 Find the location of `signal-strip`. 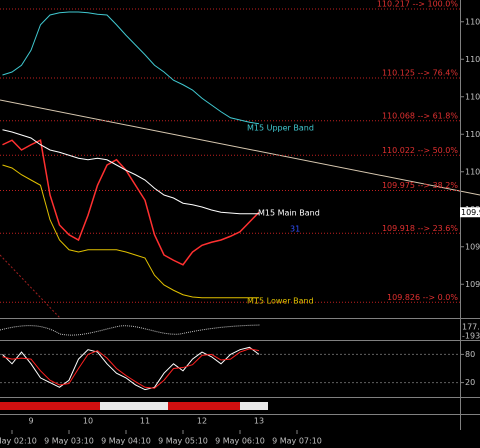

signal-strip is located at coordinates (134, 406).